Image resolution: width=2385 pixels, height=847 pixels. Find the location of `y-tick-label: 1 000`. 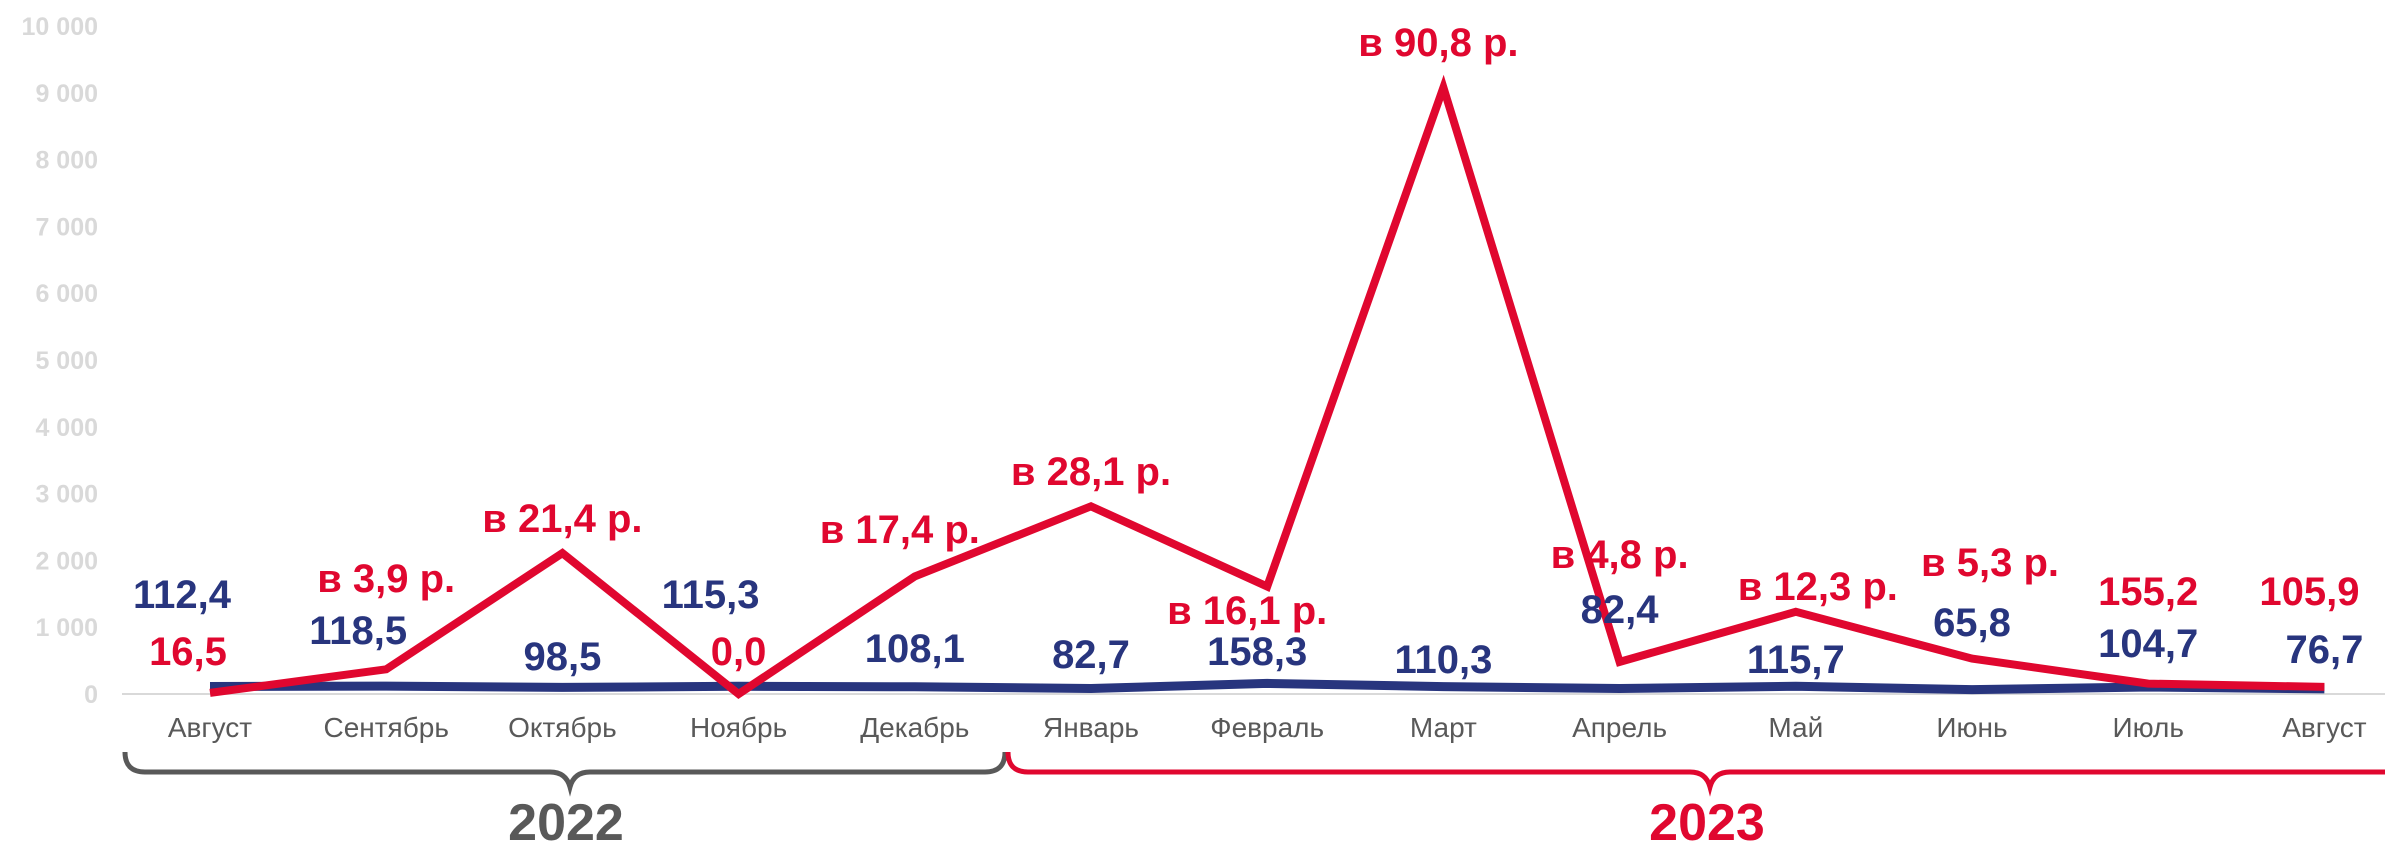

y-tick-label: 1 000 is located at coordinates (66, 628).